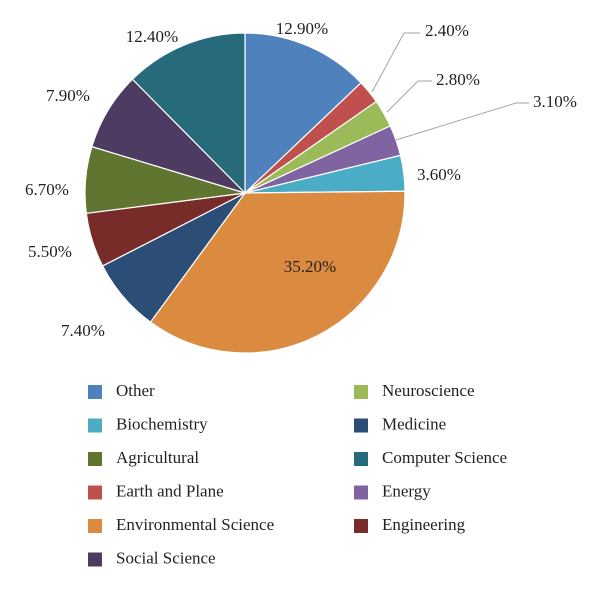 The width and height of the screenshot is (600, 590). I want to click on legend-swatch-agricultural, so click(95, 459).